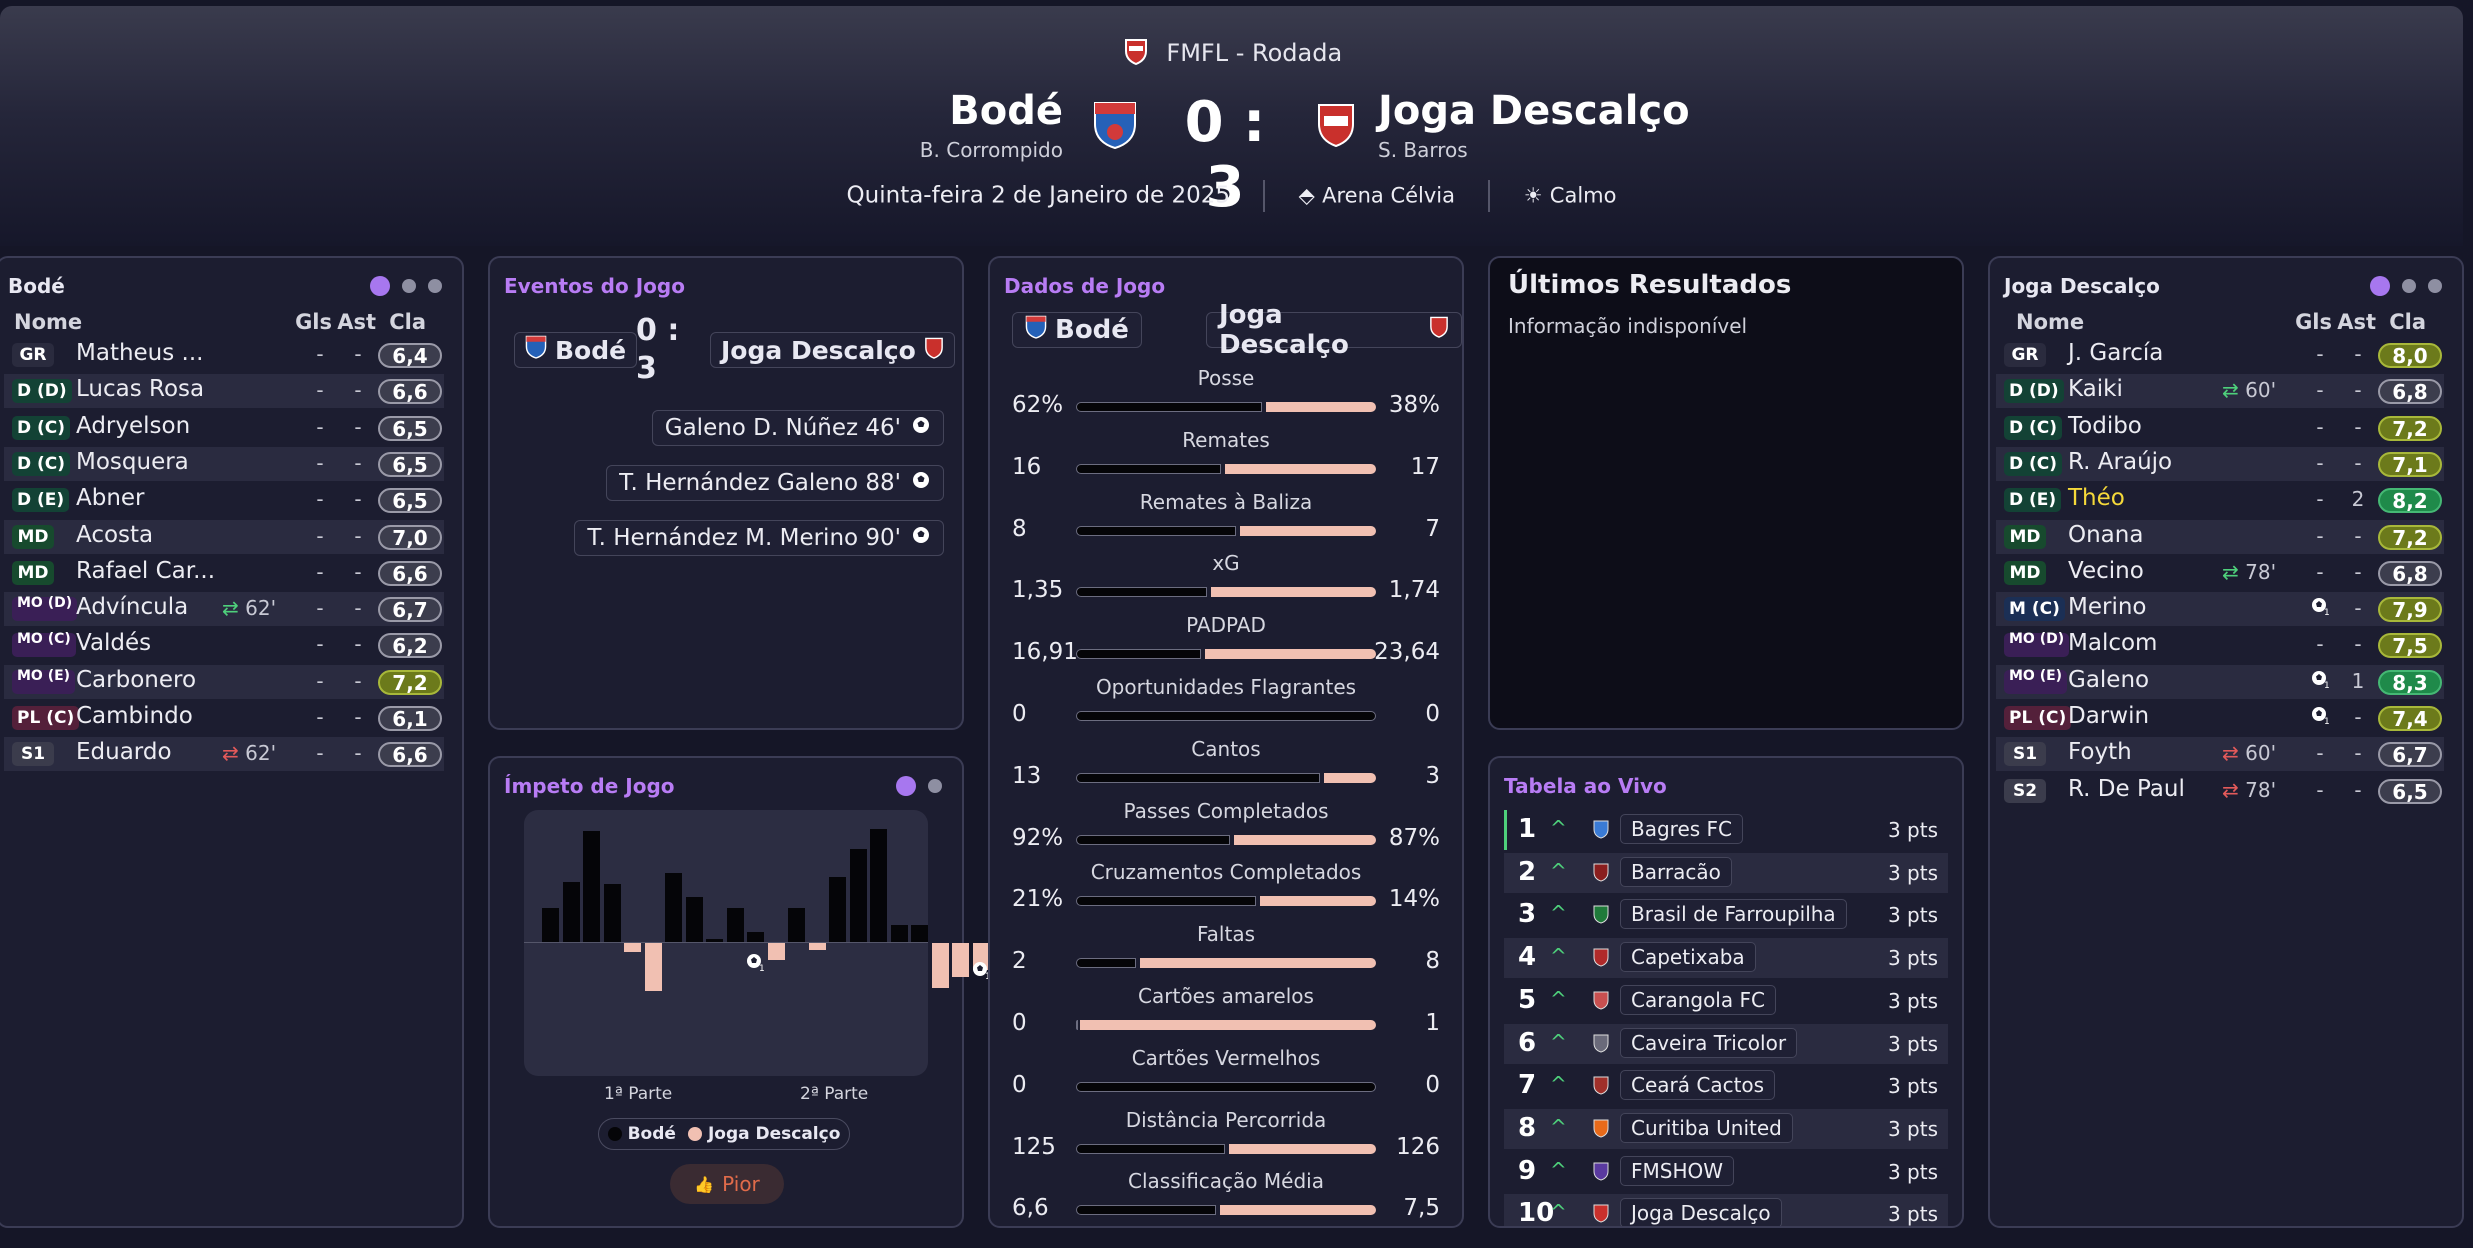 This screenshot has height=1248, width=2473. What do you see at coordinates (832, 350) in the screenshot?
I see `events-away-team: Joga Descalço` at bounding box center [832, 350].